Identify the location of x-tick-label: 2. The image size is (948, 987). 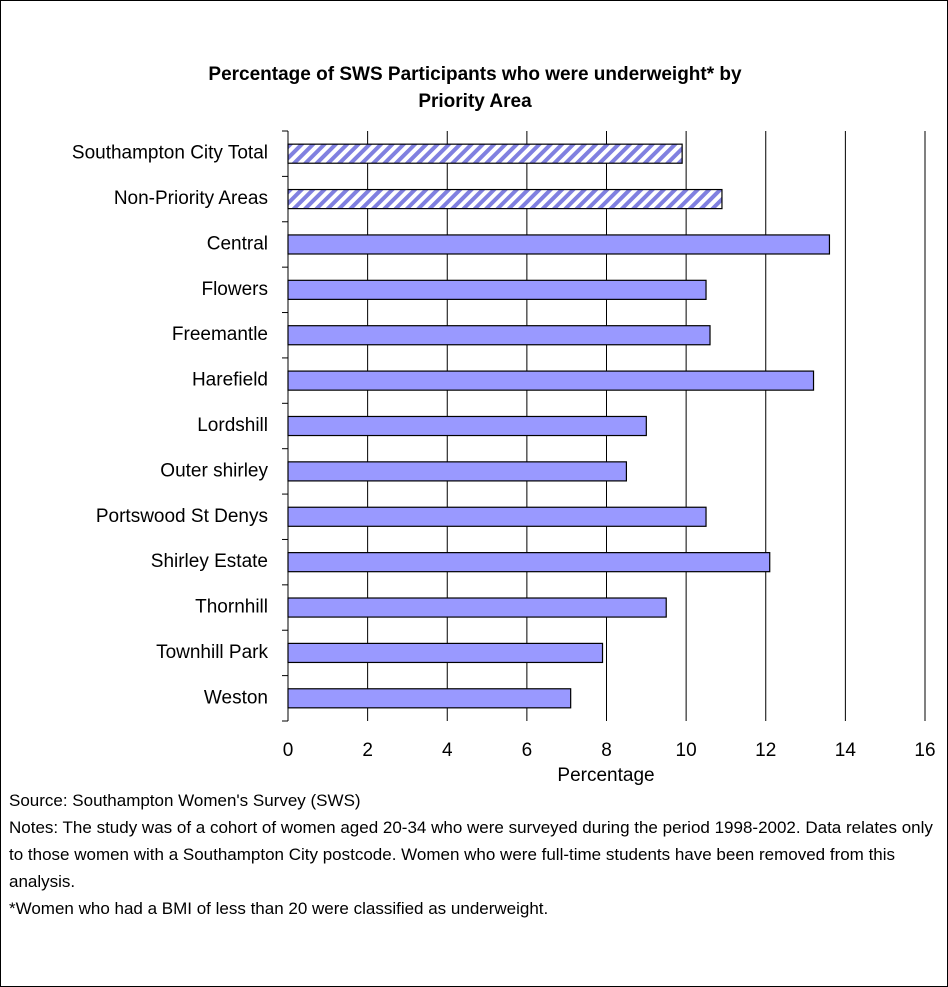
(367, 750).